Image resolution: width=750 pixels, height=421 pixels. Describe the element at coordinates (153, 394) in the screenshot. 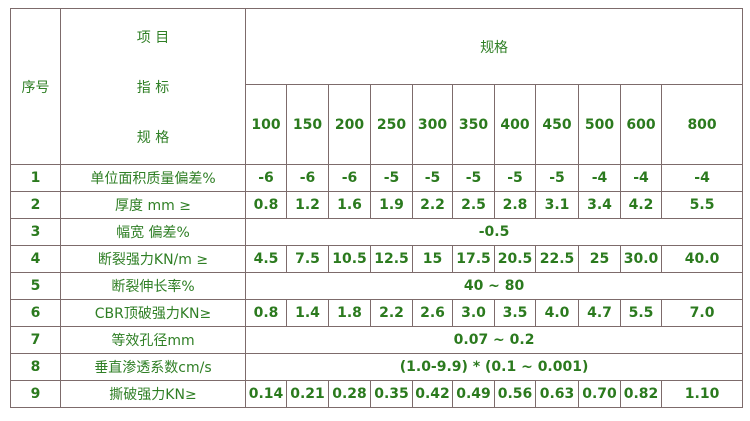

I see `row-label: 撕破强力KN≥` at that location.